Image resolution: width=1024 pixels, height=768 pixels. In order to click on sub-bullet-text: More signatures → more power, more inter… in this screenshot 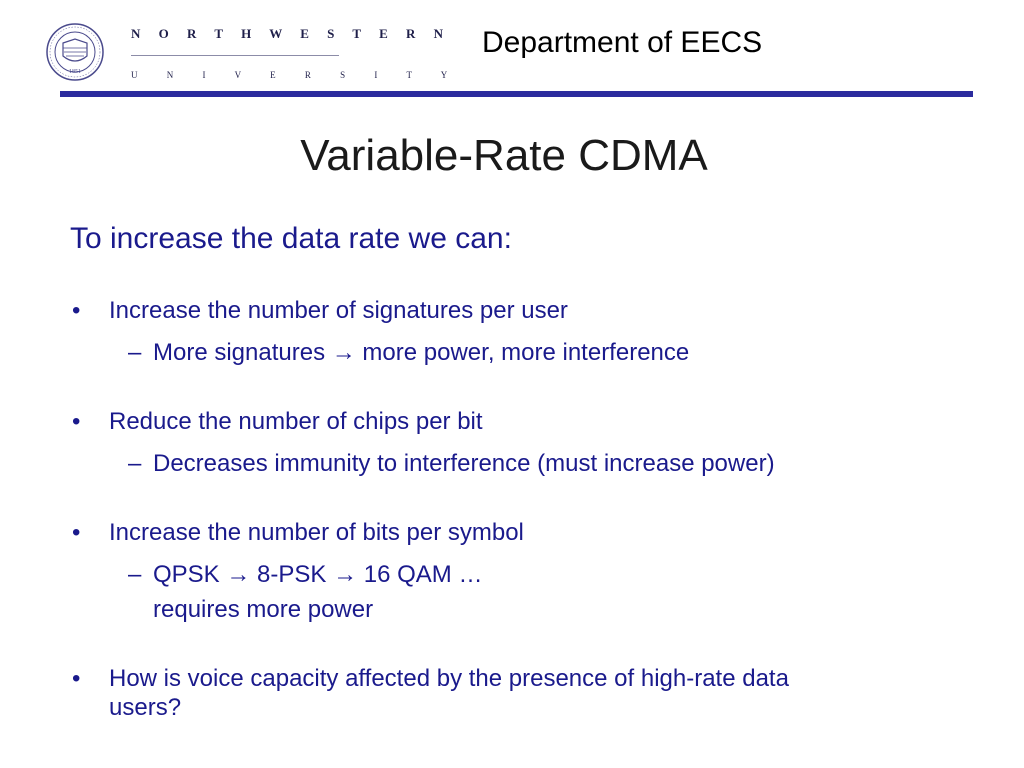, I will do `click(421, 352)`.